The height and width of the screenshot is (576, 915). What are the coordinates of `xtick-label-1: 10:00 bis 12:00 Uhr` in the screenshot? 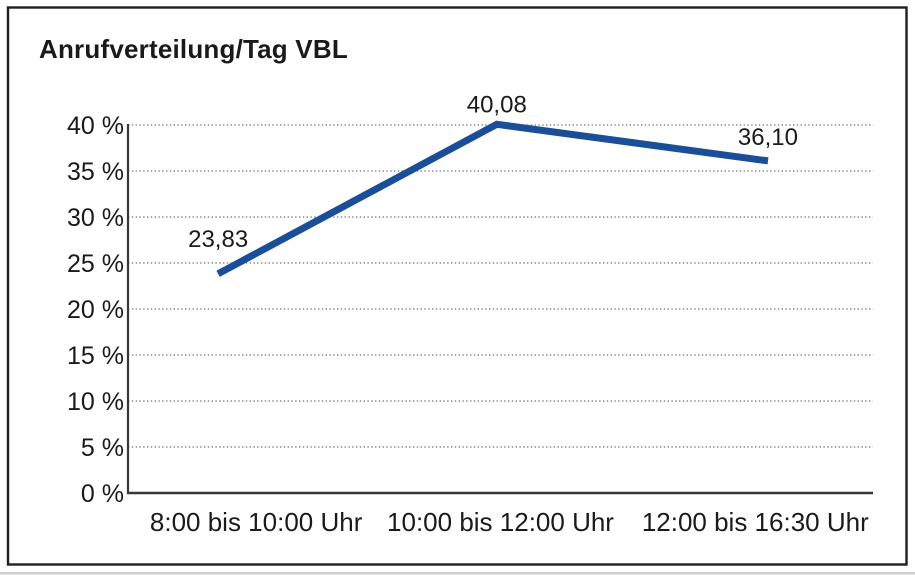 It's located at (500, 522).